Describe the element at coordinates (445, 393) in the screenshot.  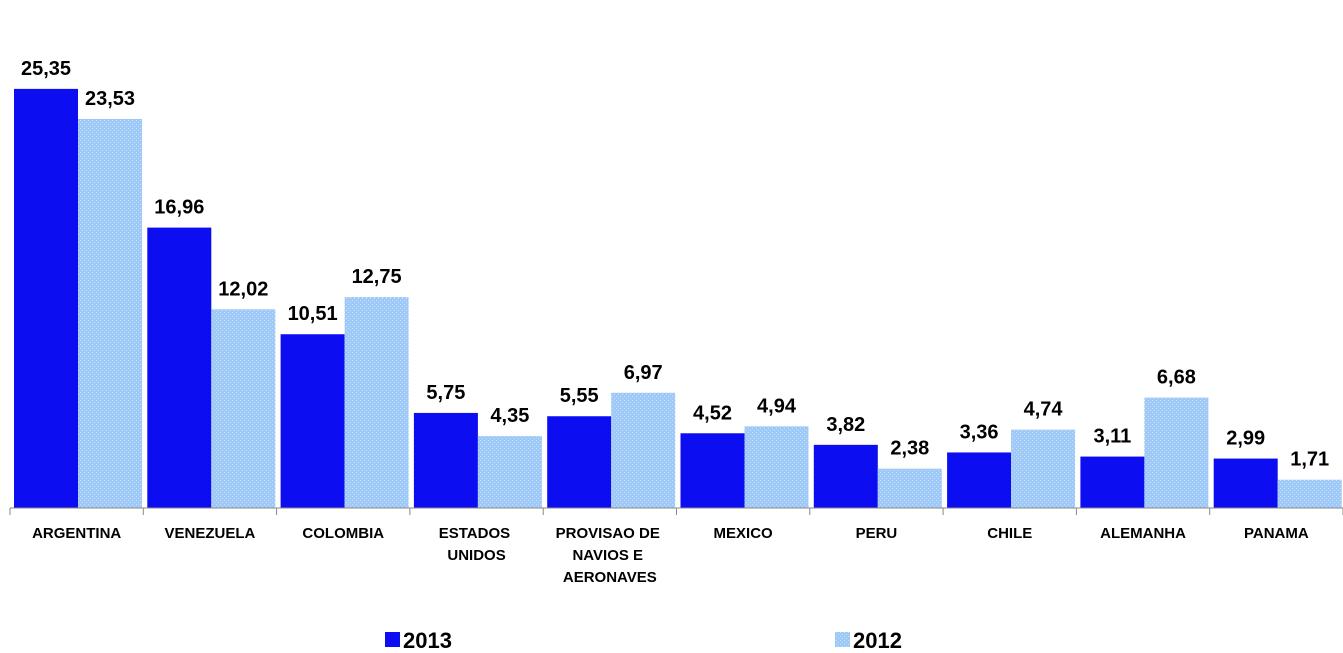
I see `value-label: 5,75` at that location.